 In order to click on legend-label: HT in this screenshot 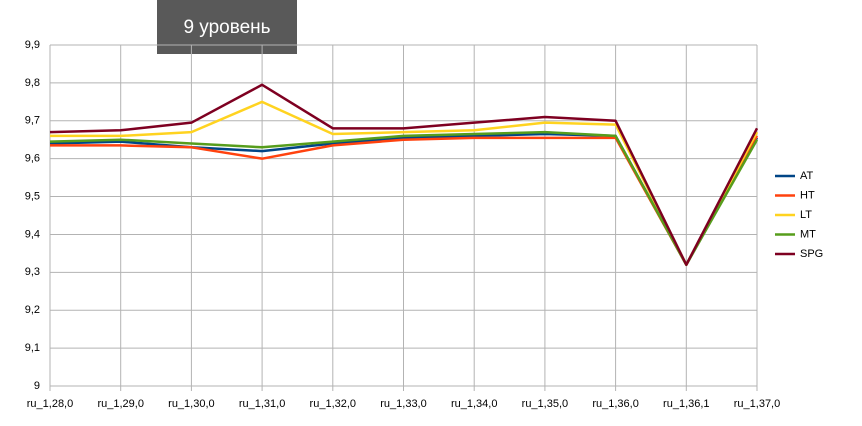, I will do `click(807, 195)`.